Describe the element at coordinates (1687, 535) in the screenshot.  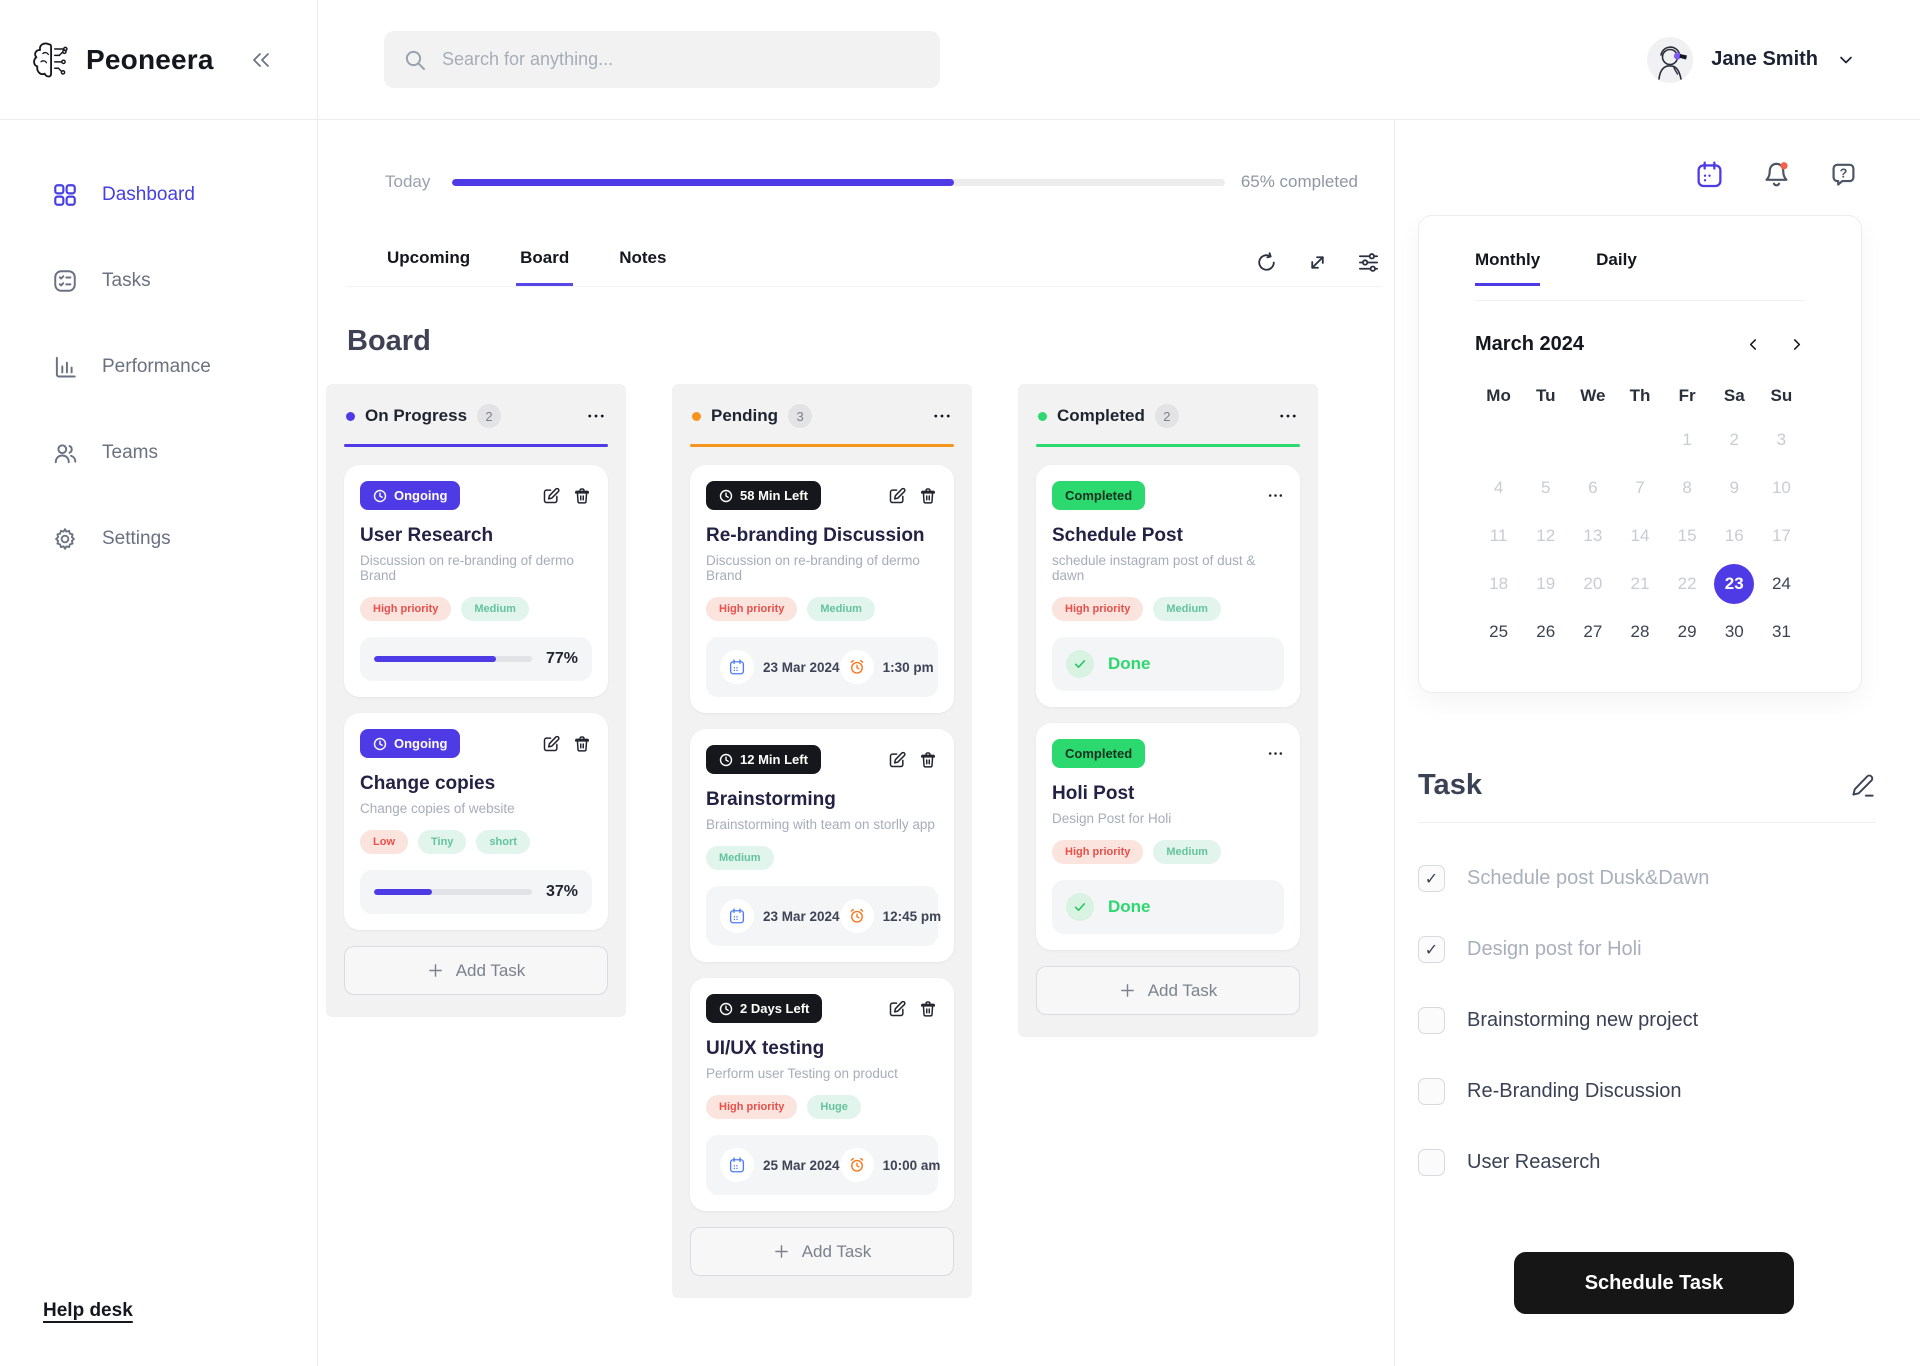
I see `day-cell: 15` at that location.